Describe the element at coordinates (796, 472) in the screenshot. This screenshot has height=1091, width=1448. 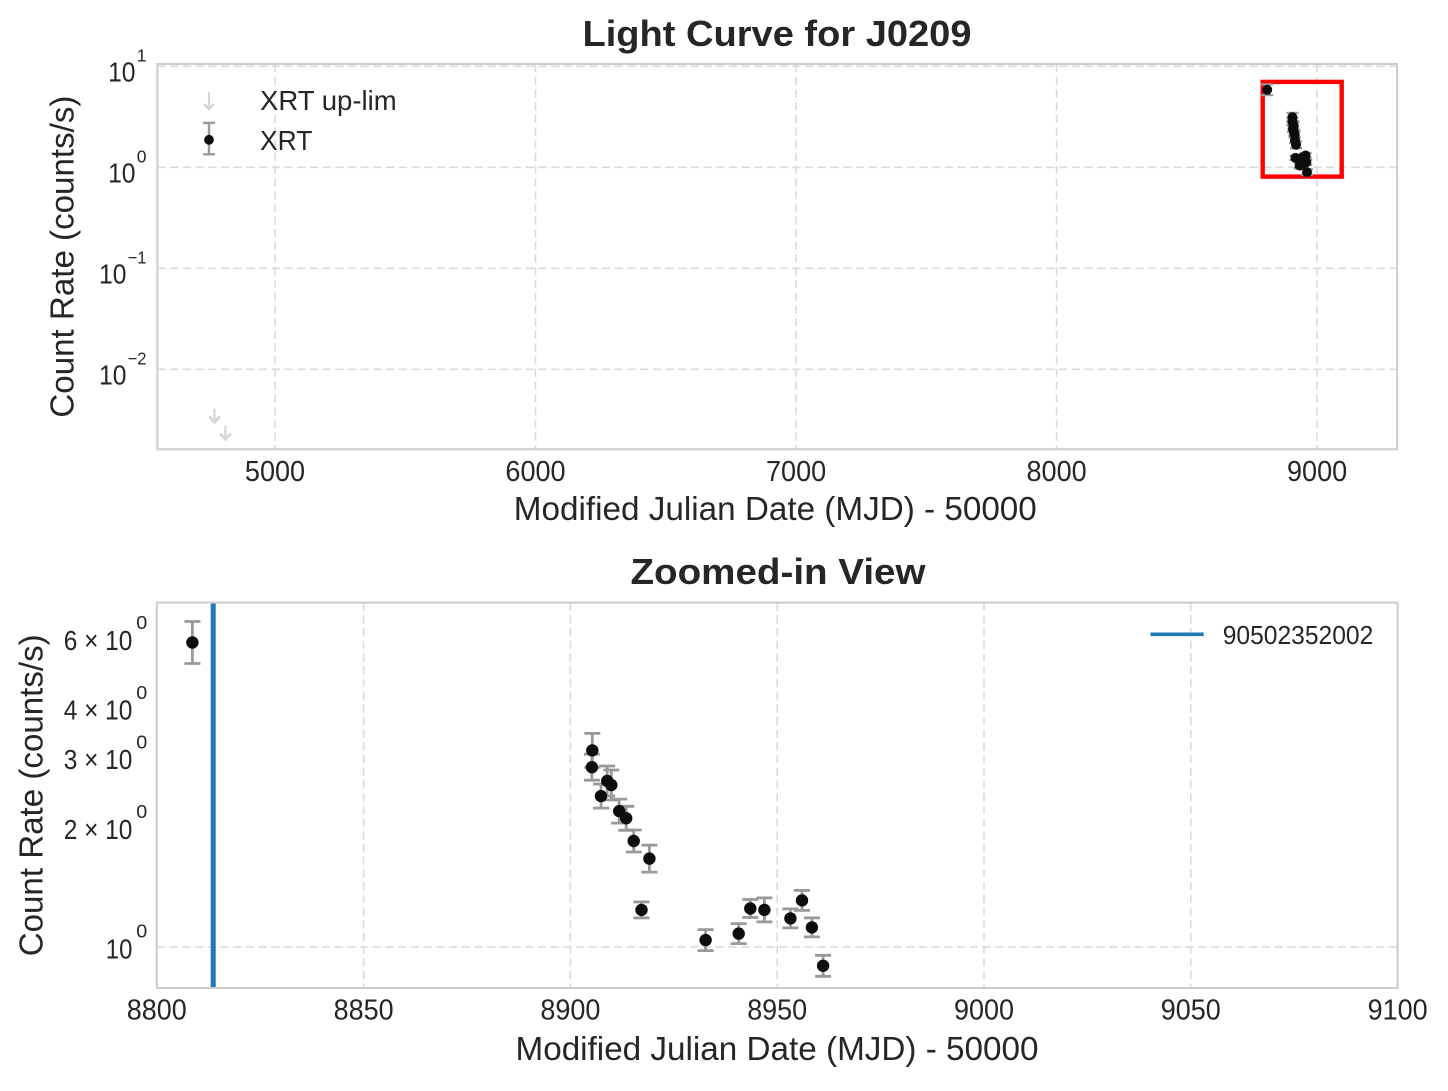
I see `svg-text: 7000` at that location.